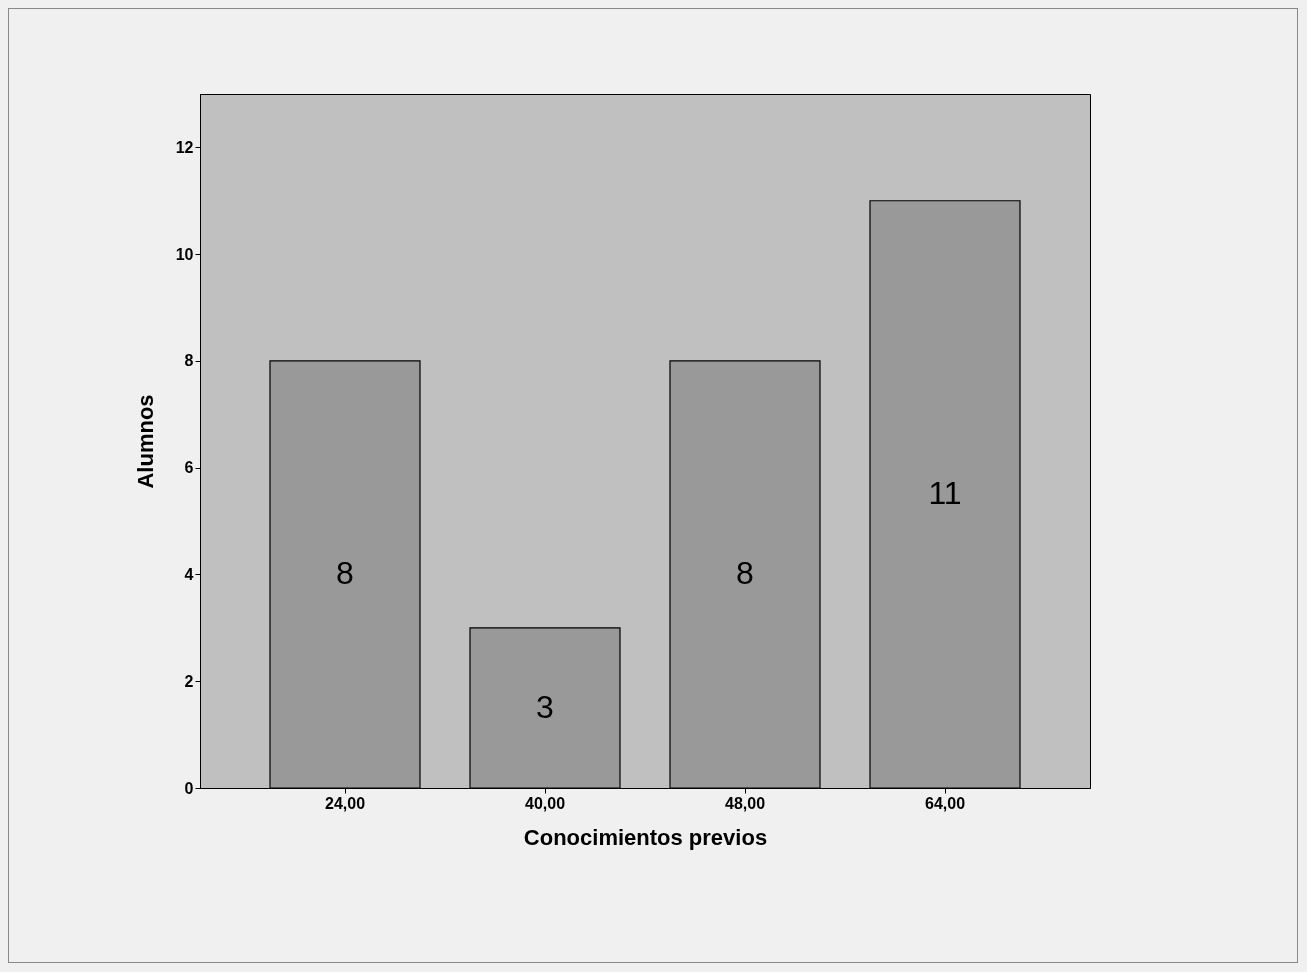 This screenshot has width=1307, height=972. What do you see at coordinates (189, 468) in the screenshot?
I see `y-tick-label: 6` at bounding box center [189, 468].